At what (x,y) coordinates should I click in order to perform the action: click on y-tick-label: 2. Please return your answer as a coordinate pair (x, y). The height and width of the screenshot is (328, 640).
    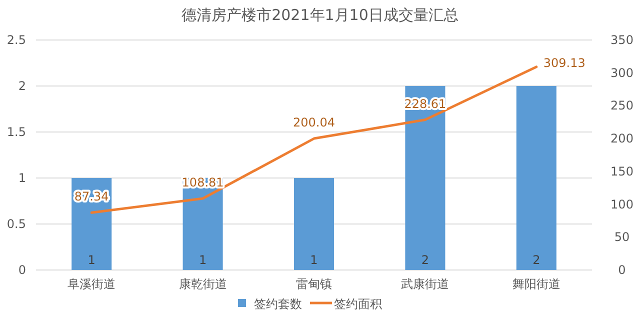
    Looking at the image, I should click on (22, 86).